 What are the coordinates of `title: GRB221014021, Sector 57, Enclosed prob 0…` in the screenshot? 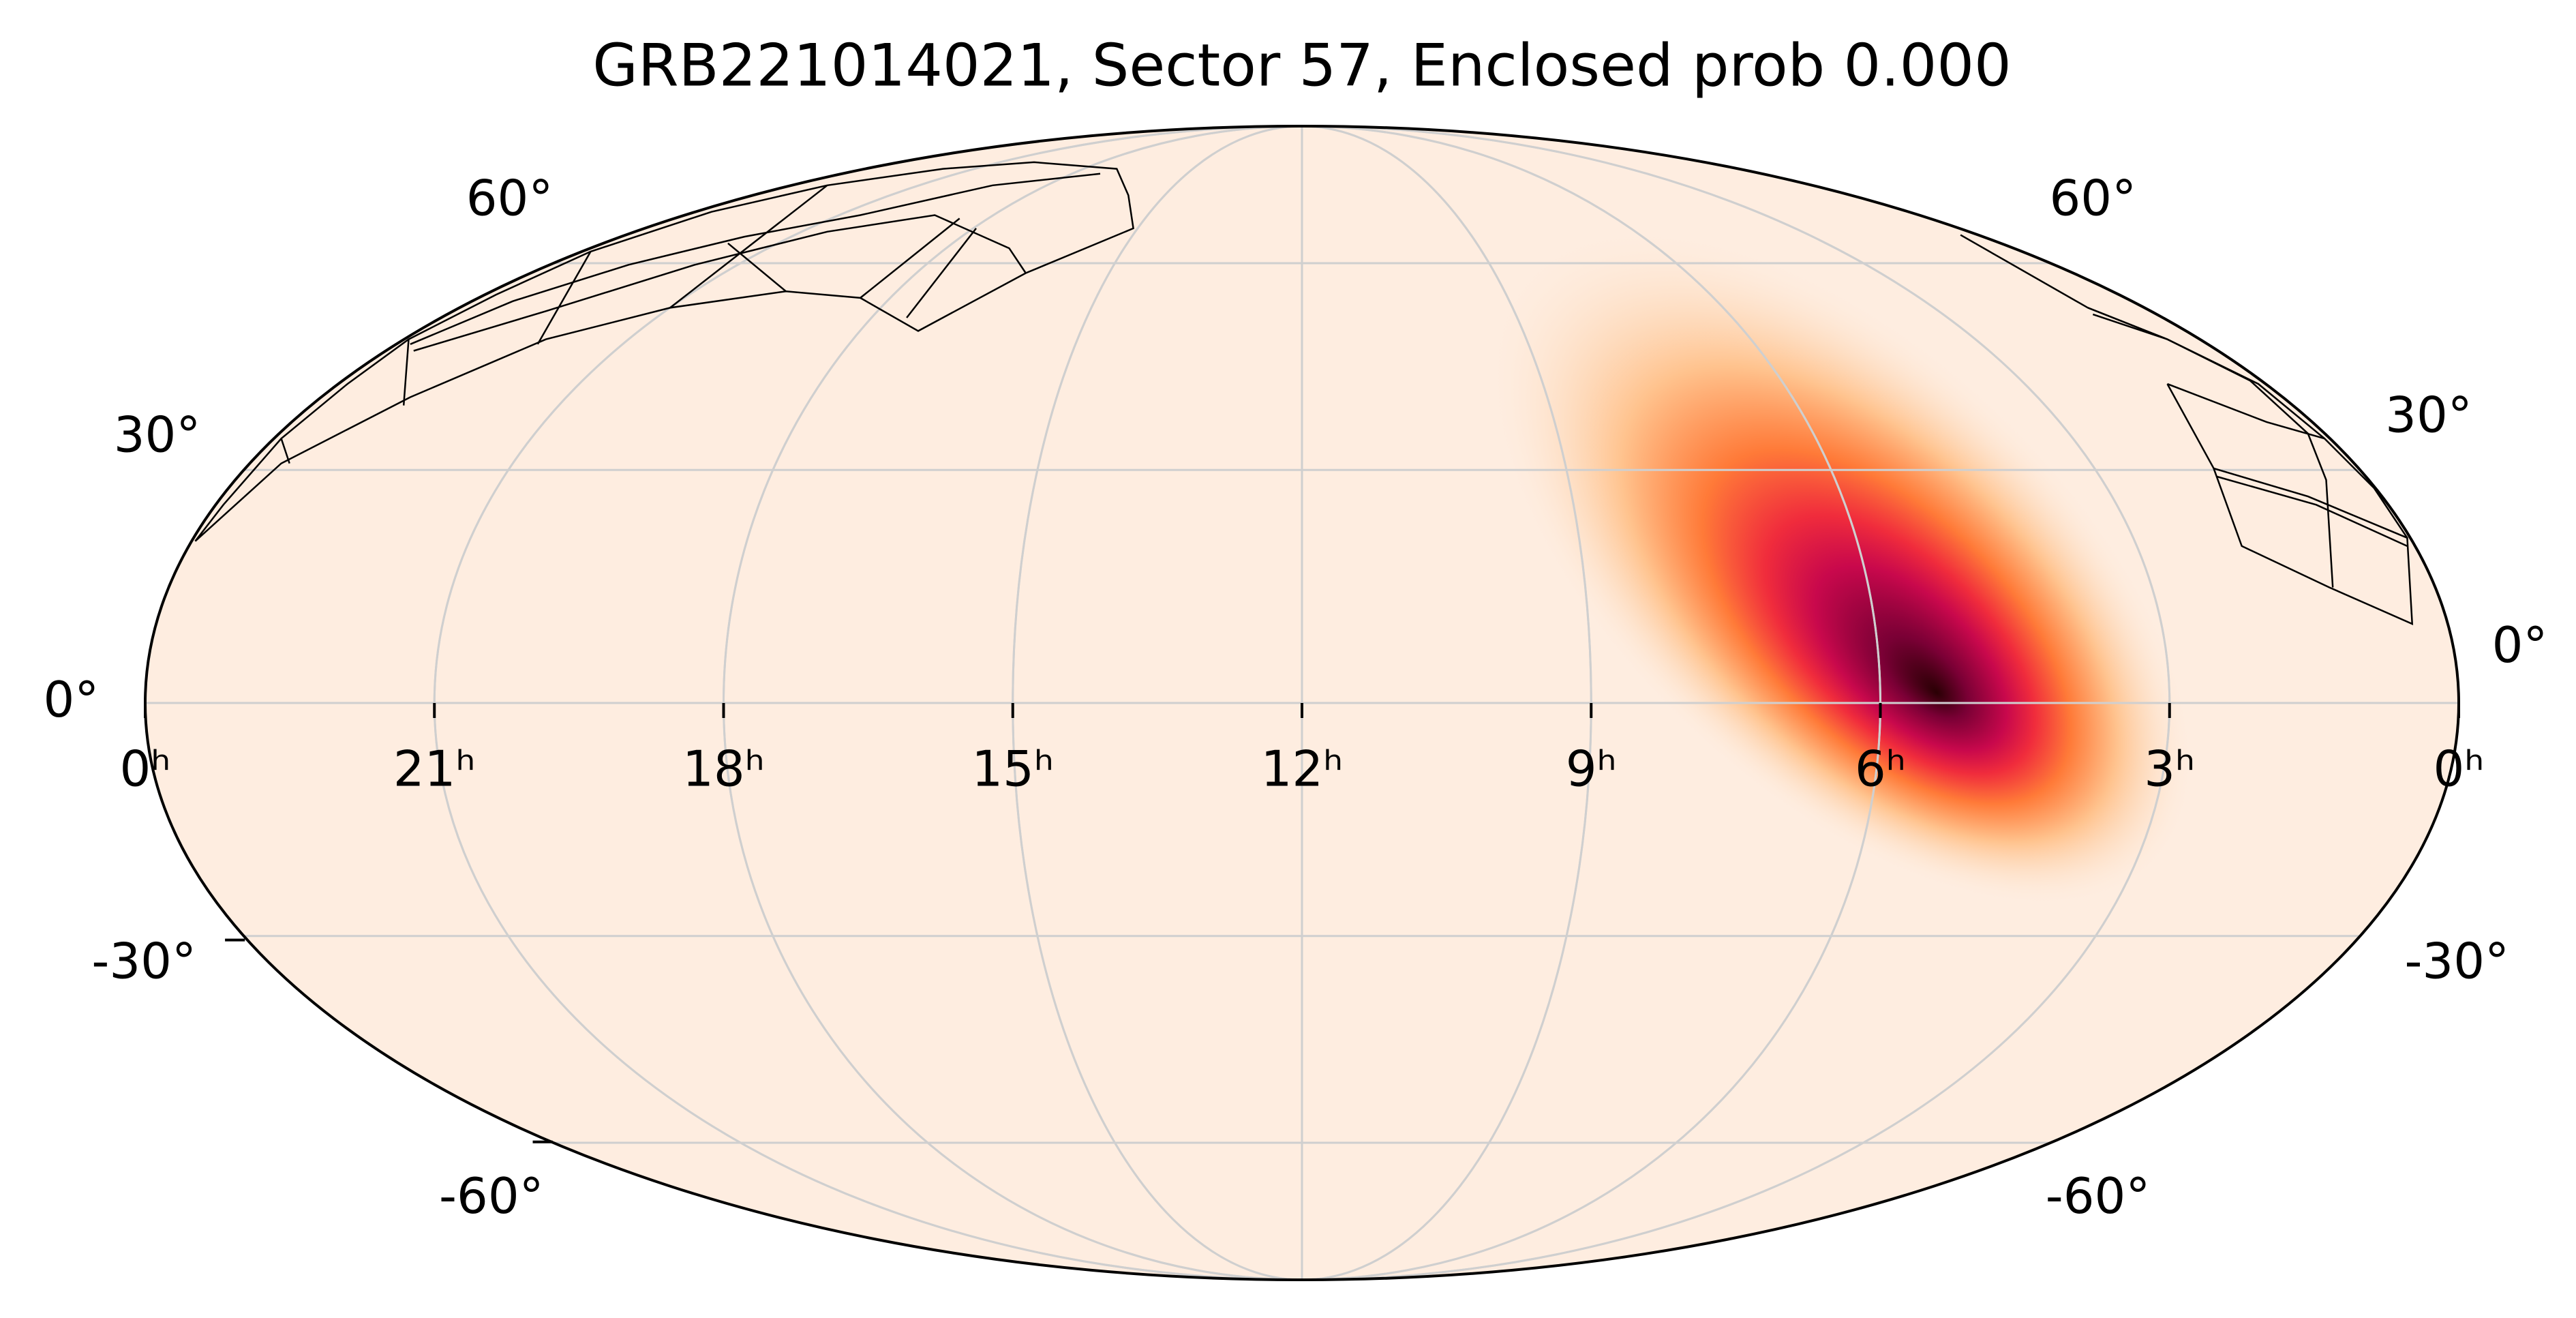 It's located at (1302, 66).